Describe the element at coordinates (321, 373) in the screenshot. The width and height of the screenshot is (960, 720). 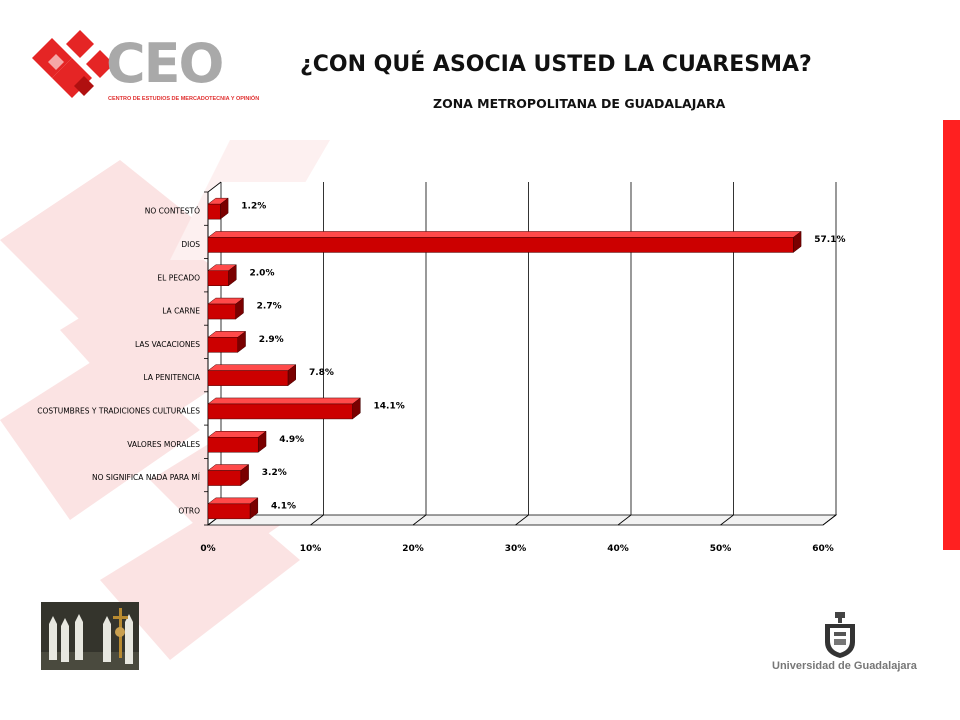
I see `value-label: 7.8%` at that location.